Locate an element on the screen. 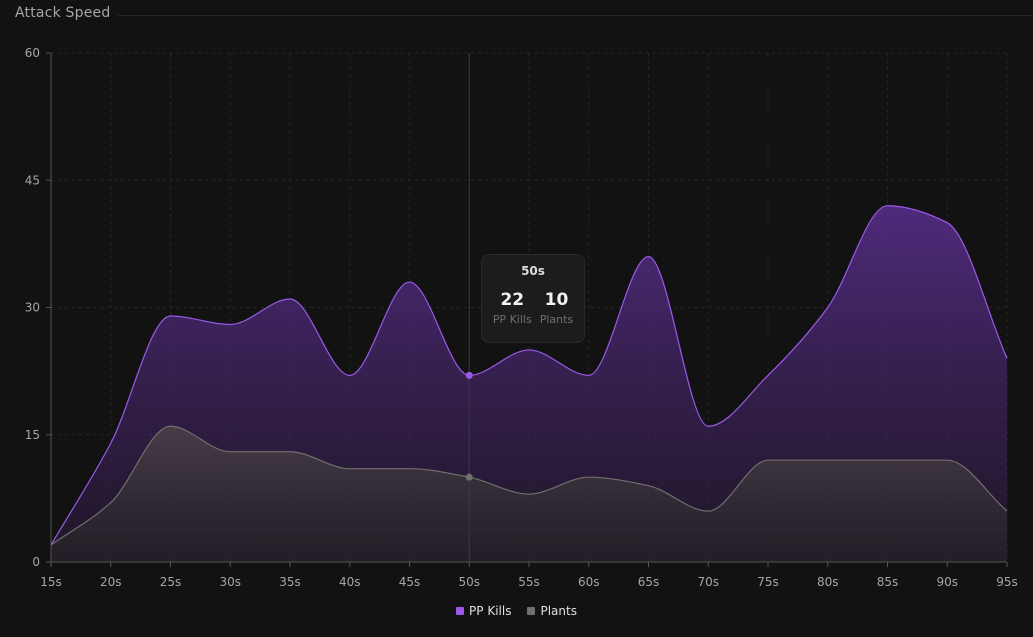 This screenshot has height=637, width=1033. panel-header: Attack Speed is located at coordinates (516, 15).